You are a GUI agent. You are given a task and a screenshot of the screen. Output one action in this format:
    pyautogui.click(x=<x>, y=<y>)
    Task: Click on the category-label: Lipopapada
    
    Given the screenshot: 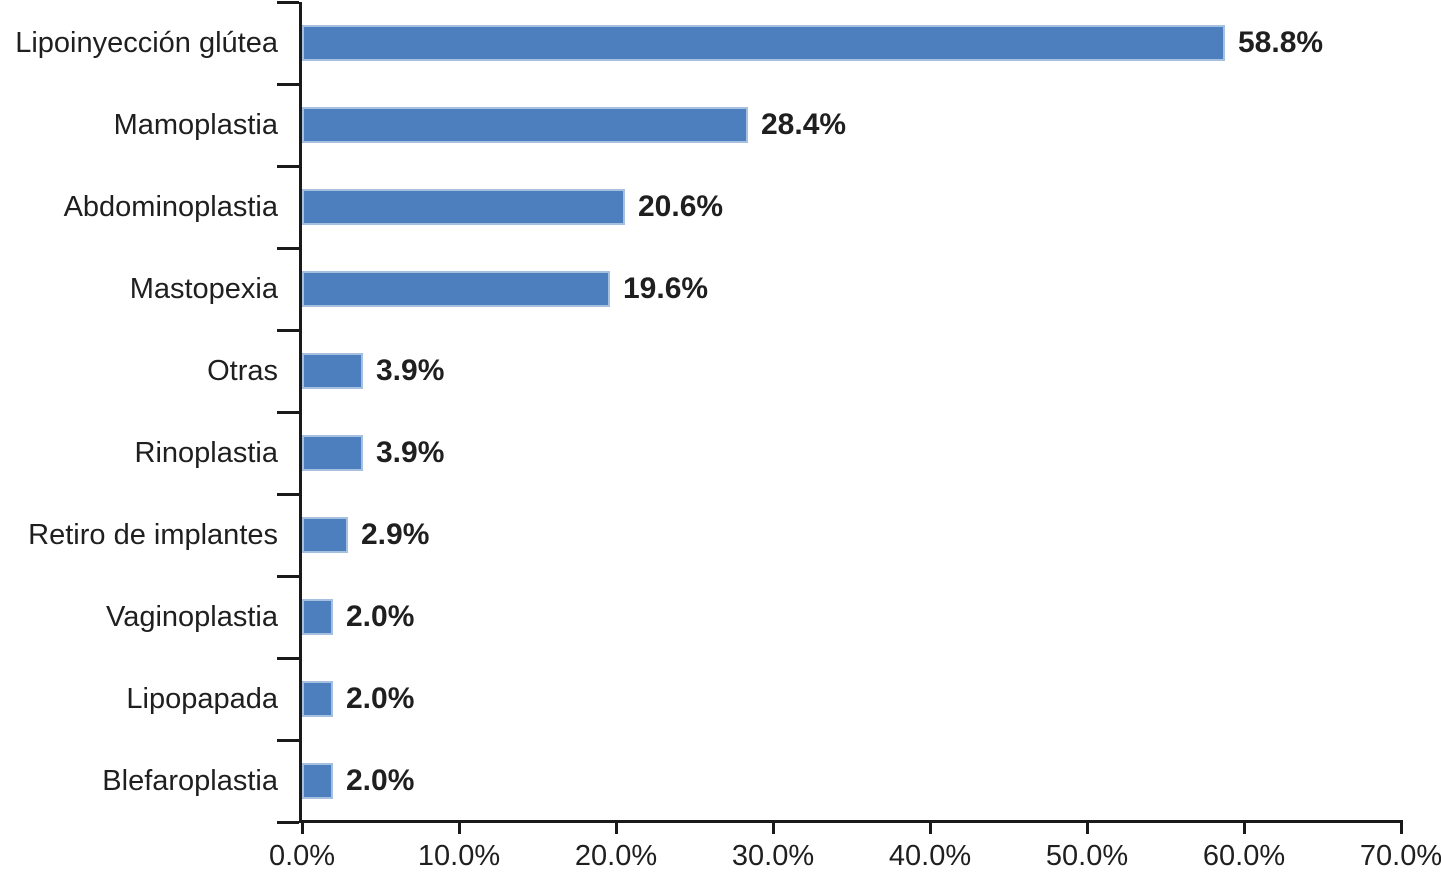 What is the action you would take?
    pyautogui.click(x=202, y=698)
    